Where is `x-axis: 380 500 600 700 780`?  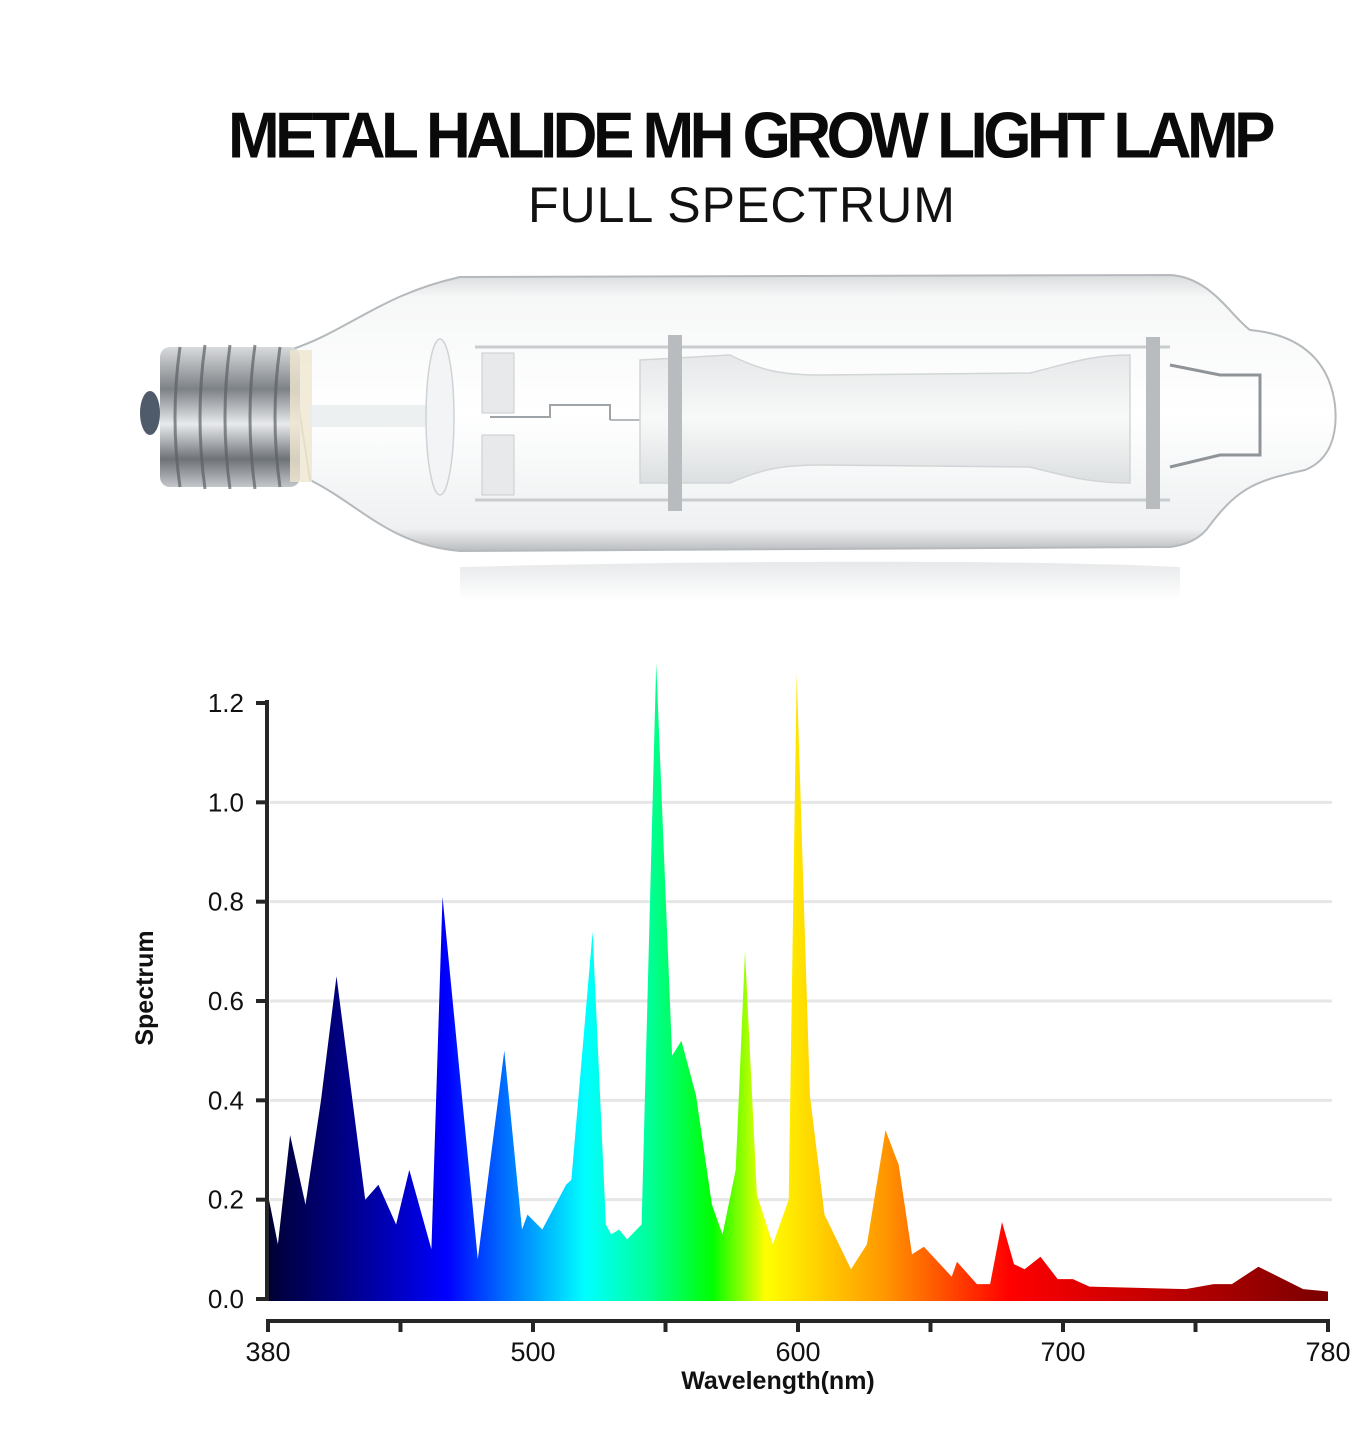
x-axis: 380 500 600 700 780 is located at coordinates (798, 1343).